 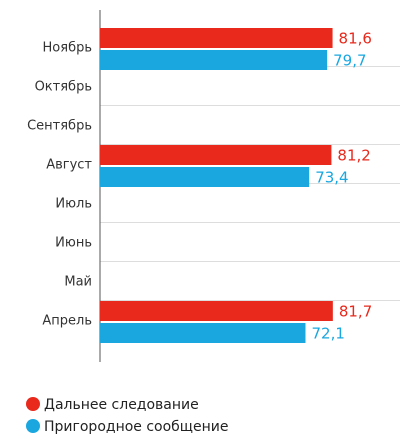 I want to click on category-label: Октябрь, so click(x=63, y=87).